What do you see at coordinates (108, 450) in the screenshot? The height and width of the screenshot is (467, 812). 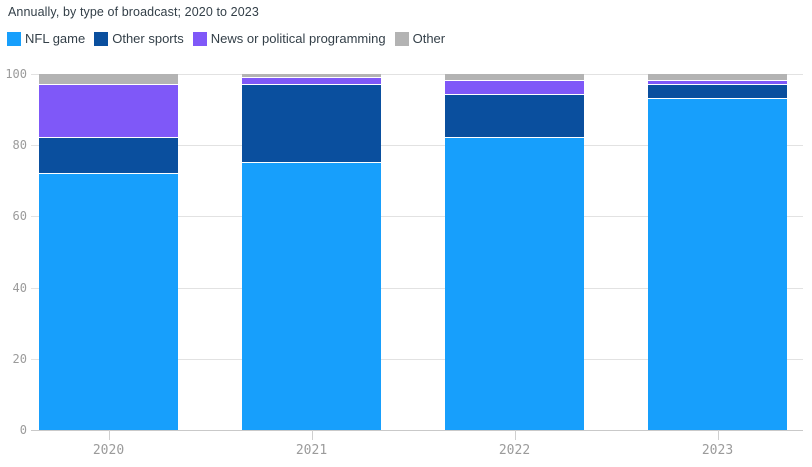 I see `x-axis-label: 2020` at bounding box center [108, 450].